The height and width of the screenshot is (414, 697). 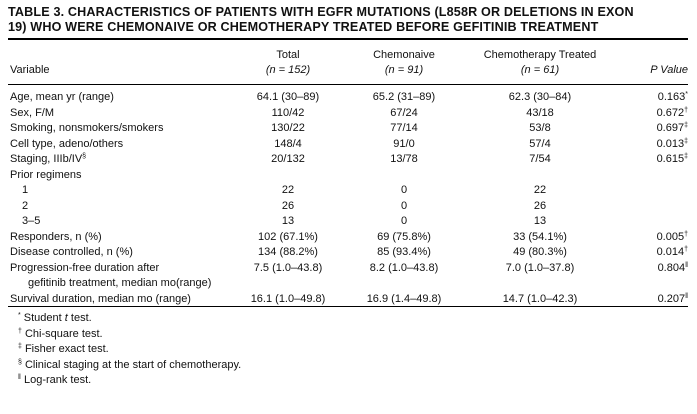 I want to click on cell-total: 16.1 (1.0–49.8), so click(x=288, y=298).